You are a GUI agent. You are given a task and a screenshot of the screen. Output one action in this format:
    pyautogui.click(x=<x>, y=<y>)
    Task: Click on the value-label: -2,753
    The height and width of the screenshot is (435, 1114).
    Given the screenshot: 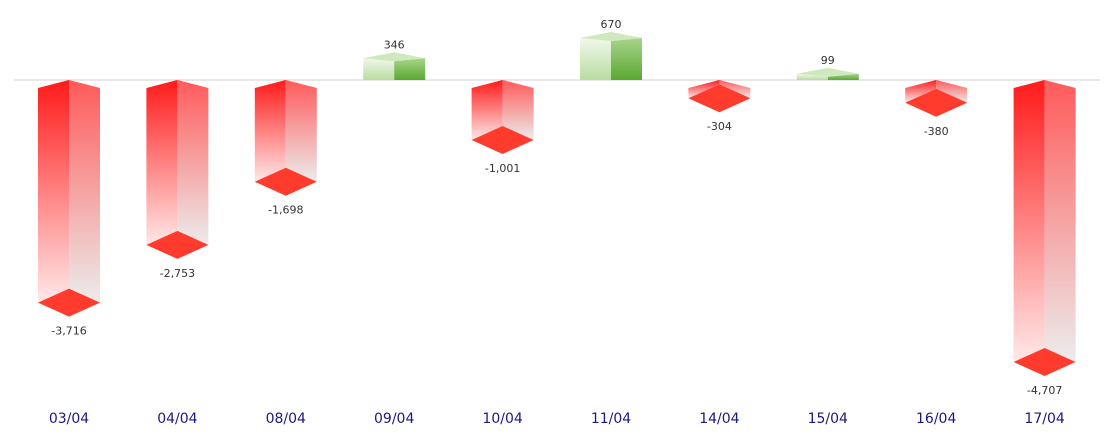 What is the action you would take?
    pyautogui.click(x=177, y=273)
    